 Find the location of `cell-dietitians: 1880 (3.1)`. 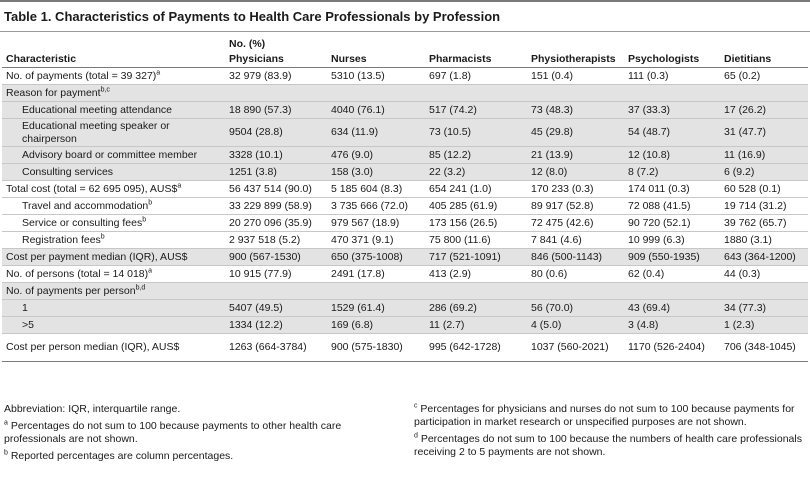

cell-dietitians: 1880 (3.1) is located at coordinates (764, 240).